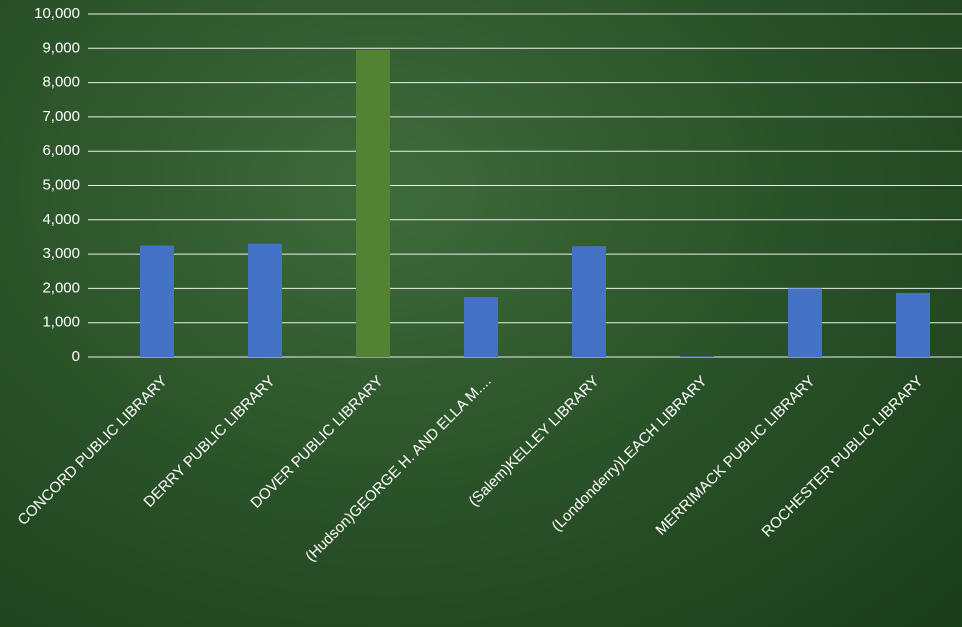  Describe the element at coordinates (61, 184) in the screenshot. I see `y-tick-label: 5,000` at that location.